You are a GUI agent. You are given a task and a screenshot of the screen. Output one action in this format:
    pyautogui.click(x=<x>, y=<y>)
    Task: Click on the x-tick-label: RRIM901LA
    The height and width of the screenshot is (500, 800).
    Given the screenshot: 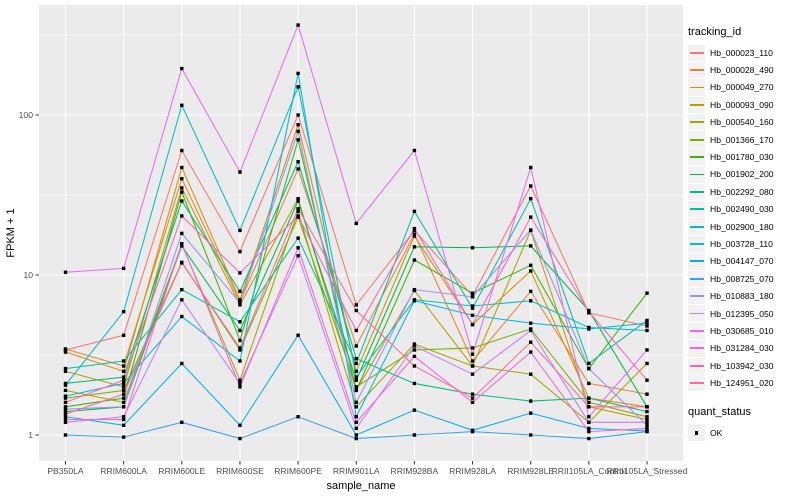 What is the action you would take?
    pyautogui.click(x=356, y=471)
    